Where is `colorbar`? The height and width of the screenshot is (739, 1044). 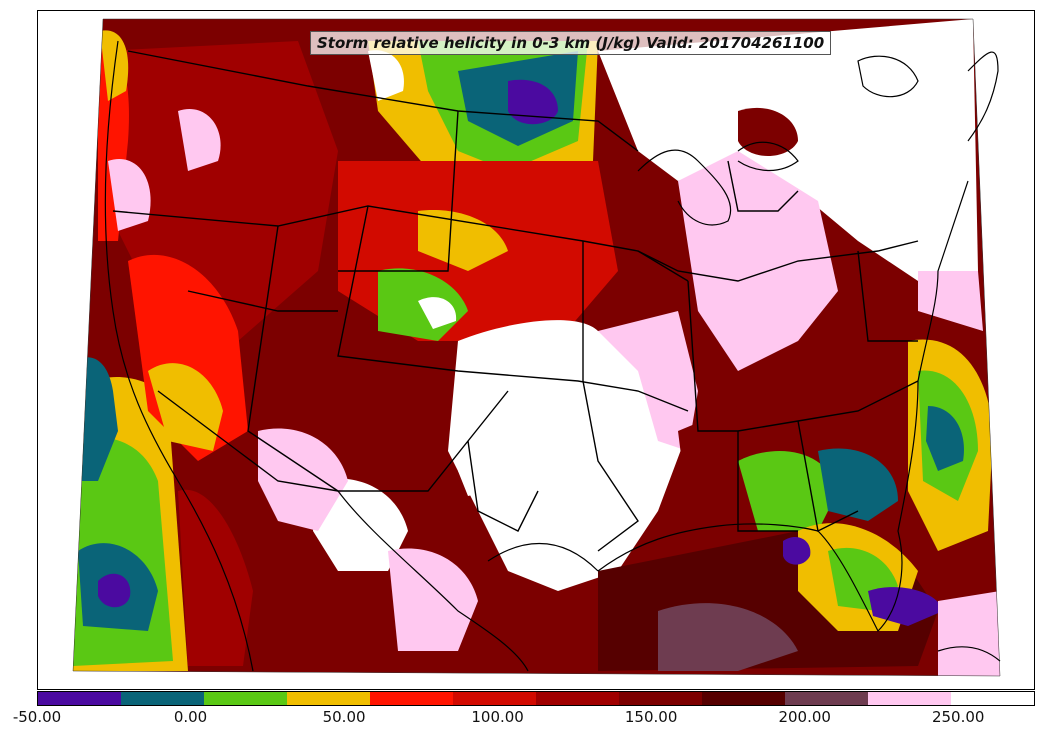 colorbar is located at coordinates (536, 698).